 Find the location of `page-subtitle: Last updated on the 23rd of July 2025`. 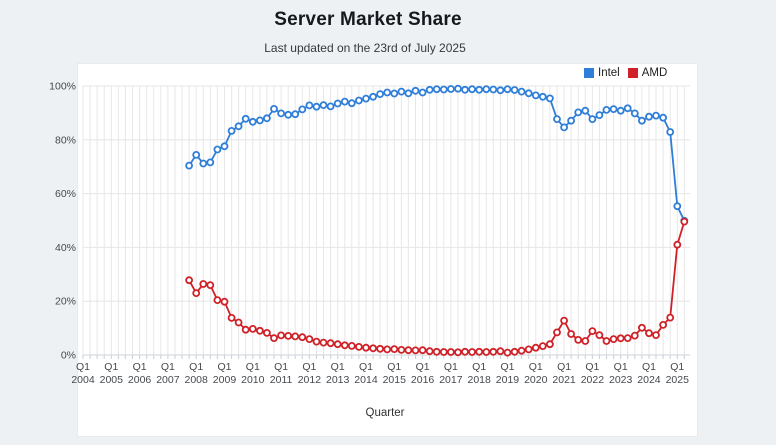

page-subtitle: Last updated on the 23rd of July 2025 is located at coordinates (365, 48).